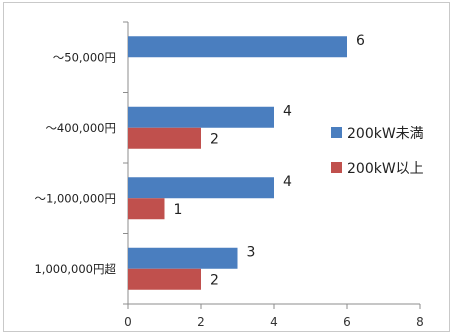 The image size is (453, 335). Describe the element at coordinates (360, 41) in the screenshot. I see `bar-value-label: 6` at that location.